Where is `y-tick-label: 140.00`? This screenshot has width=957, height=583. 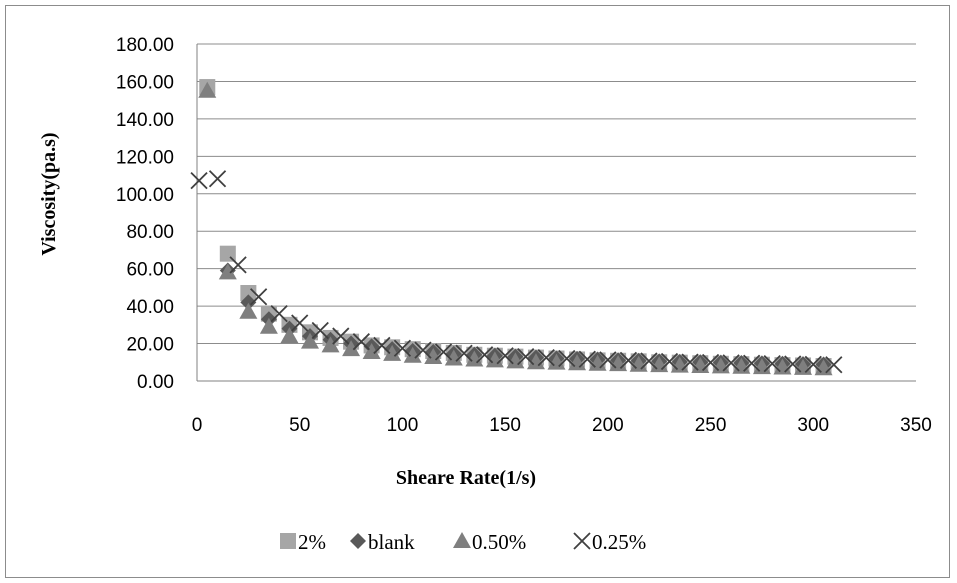 y-tick-label: 140.00 is located at coordinates (145, 120).